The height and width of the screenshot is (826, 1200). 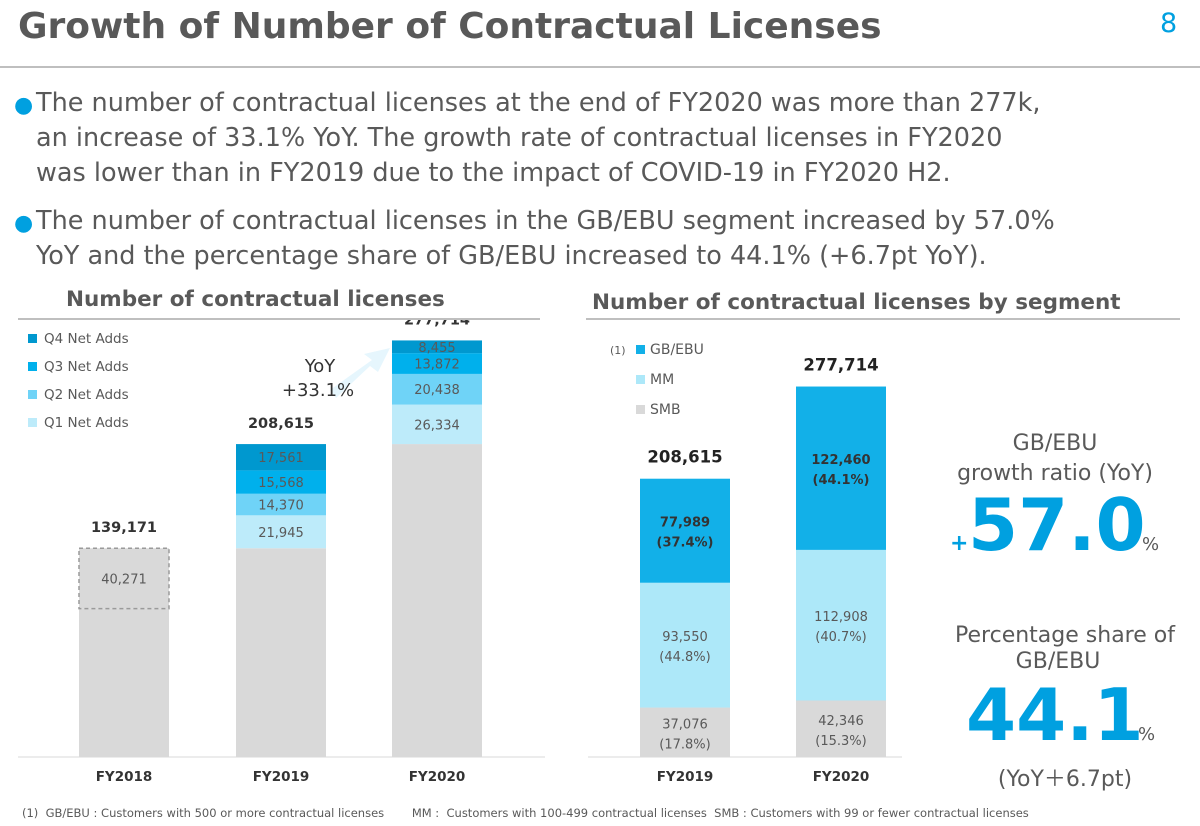 I want to click on yoy-label: YoY, so click(x=320, y=366).